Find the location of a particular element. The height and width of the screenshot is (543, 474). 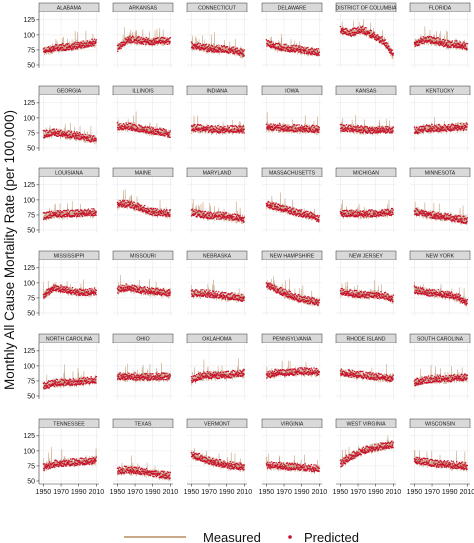

predicted-points-georgia is located at coordinates (70, 135).